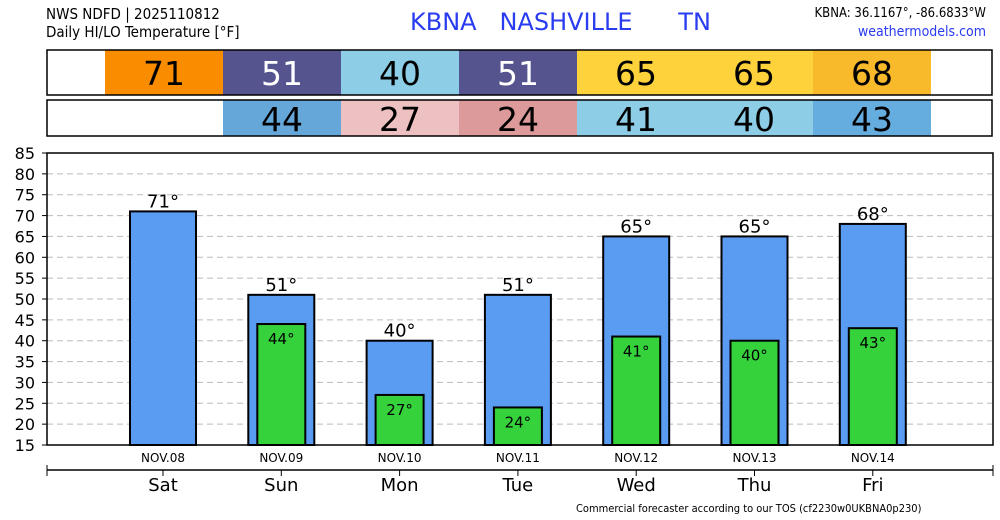 Image resolution: width=1000 pixels, height=520 pixels. I want to click on hi-strip-value: 68, so click(872, 73).